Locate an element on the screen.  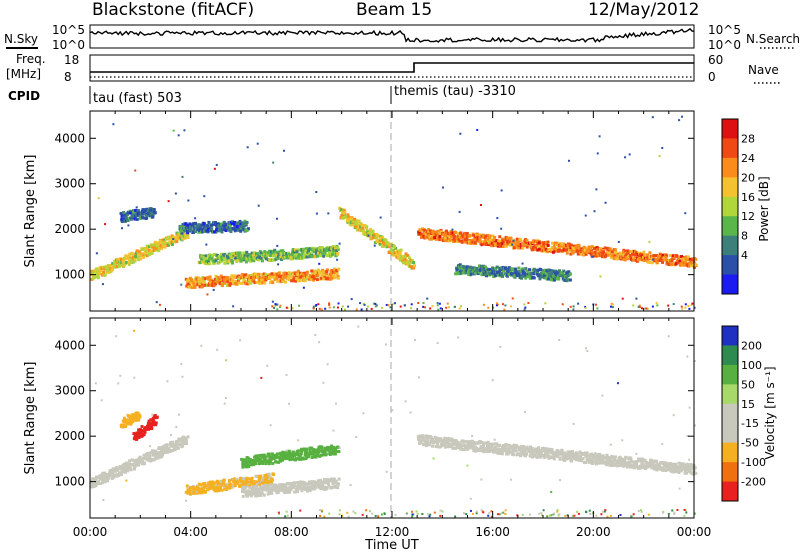
noise-search-label: N.Search is located at coordinates (773, 39).